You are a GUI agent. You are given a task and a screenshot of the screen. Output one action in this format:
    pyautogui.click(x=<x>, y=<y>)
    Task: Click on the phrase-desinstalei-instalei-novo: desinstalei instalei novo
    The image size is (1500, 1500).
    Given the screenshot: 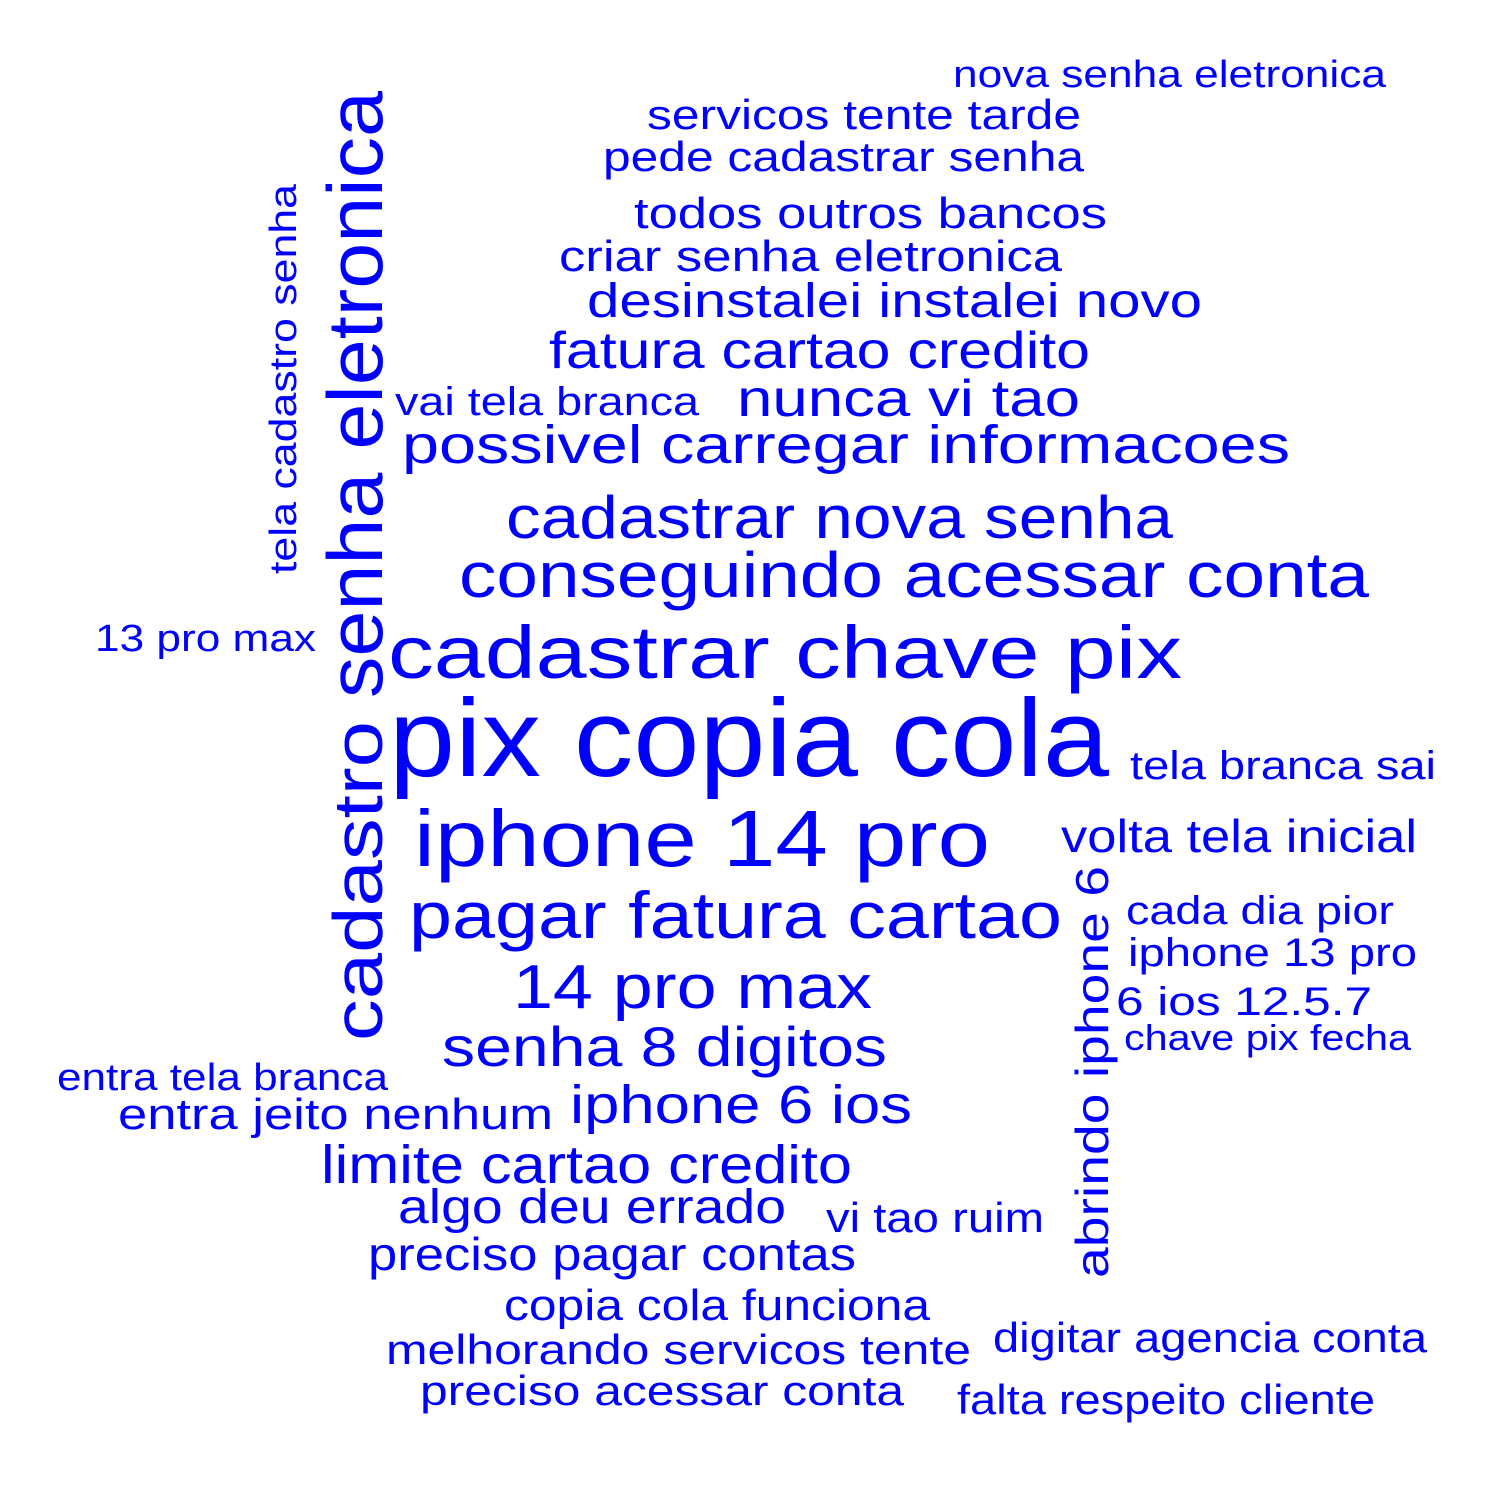 What is the action you would take?
    pyautogui.click(x=894, y=301)
    